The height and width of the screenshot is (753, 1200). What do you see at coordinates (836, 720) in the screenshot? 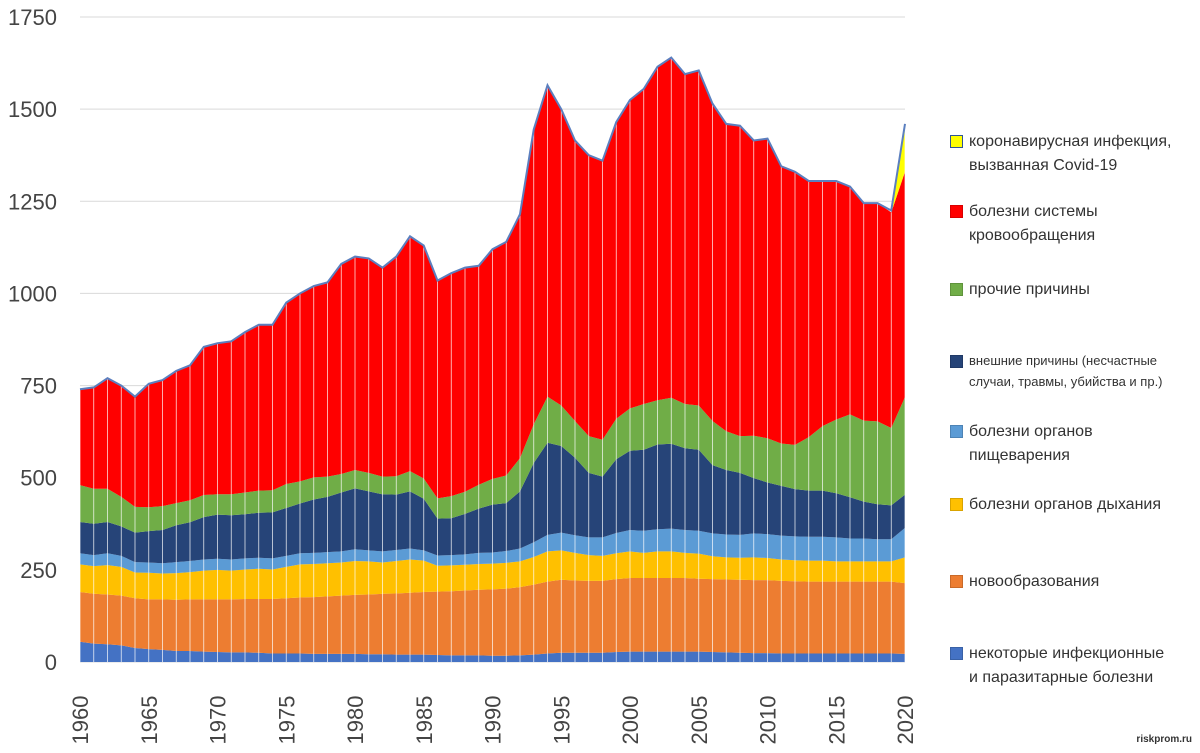
I see `x-tick-label: 2015` at bounding box center [836, 720].